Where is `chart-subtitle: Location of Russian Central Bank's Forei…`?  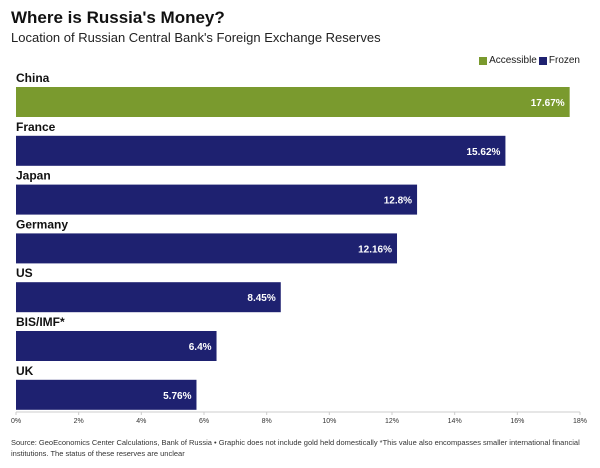 chart-subtitle: Location of Russian Central Bank's Forei… is located at coordinates (196, 37).